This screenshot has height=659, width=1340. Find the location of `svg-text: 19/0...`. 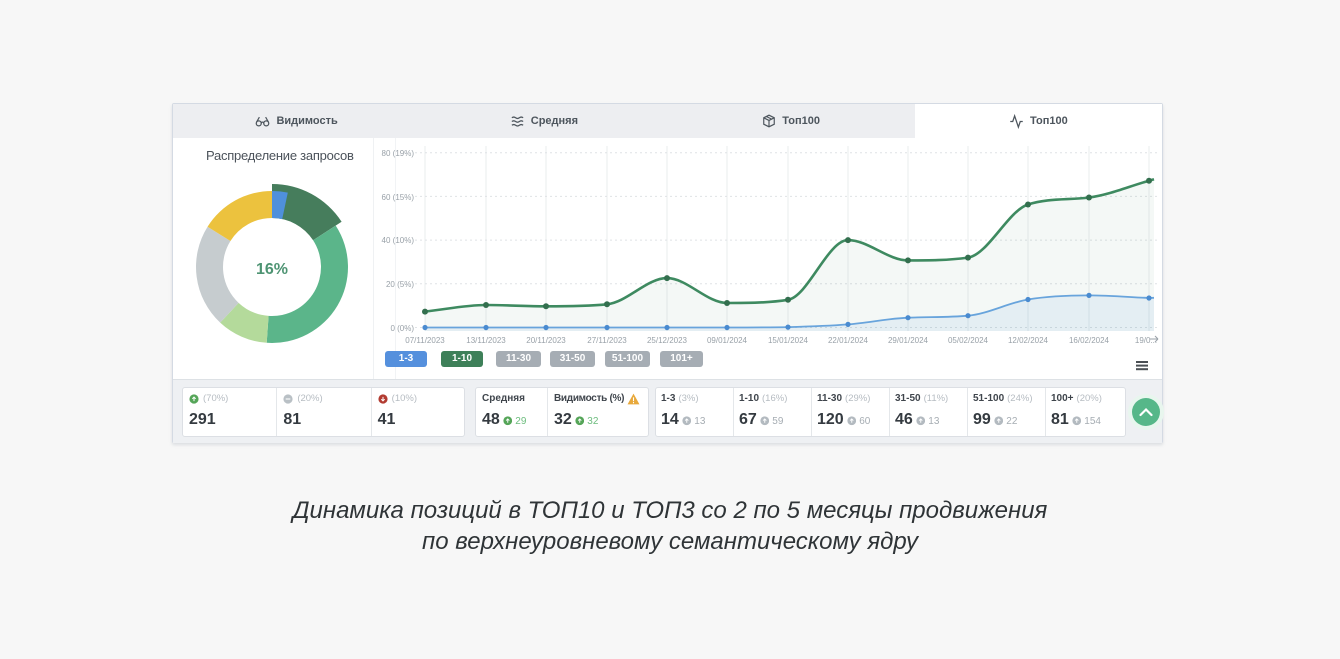

svg-text: 19/0... is located at coordinates (1146, 340).